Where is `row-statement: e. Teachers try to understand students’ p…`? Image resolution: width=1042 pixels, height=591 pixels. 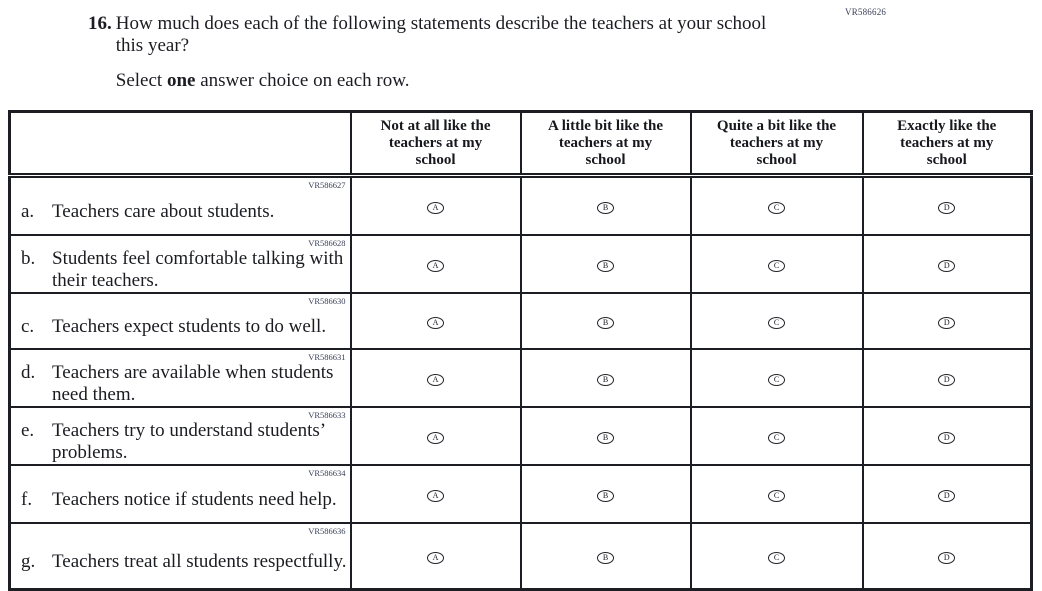
row-statement: e. Teachers try to understand students’ p… is located at coordinates (185, 442).